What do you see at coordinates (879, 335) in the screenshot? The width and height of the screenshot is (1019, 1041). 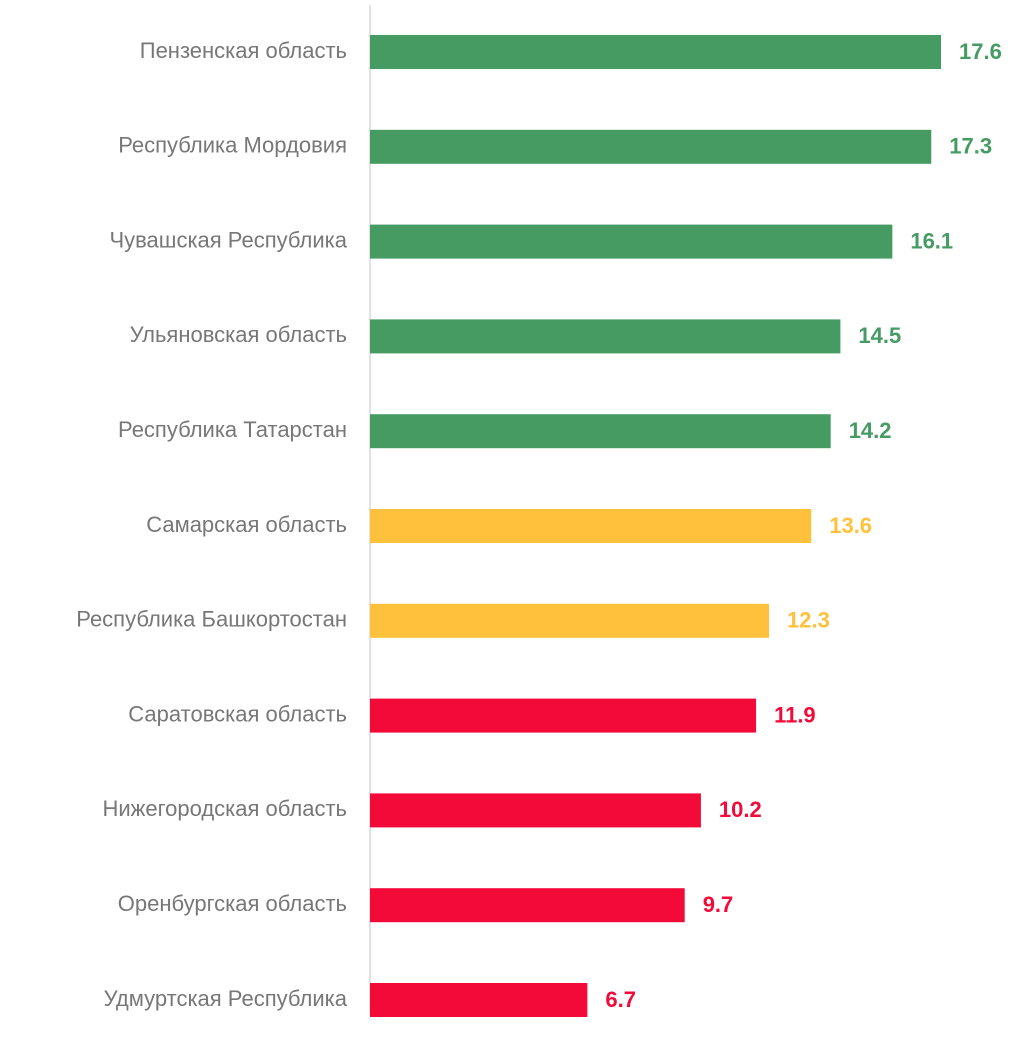 I see `value-label: 14.5` at bounding box center [879, 335].